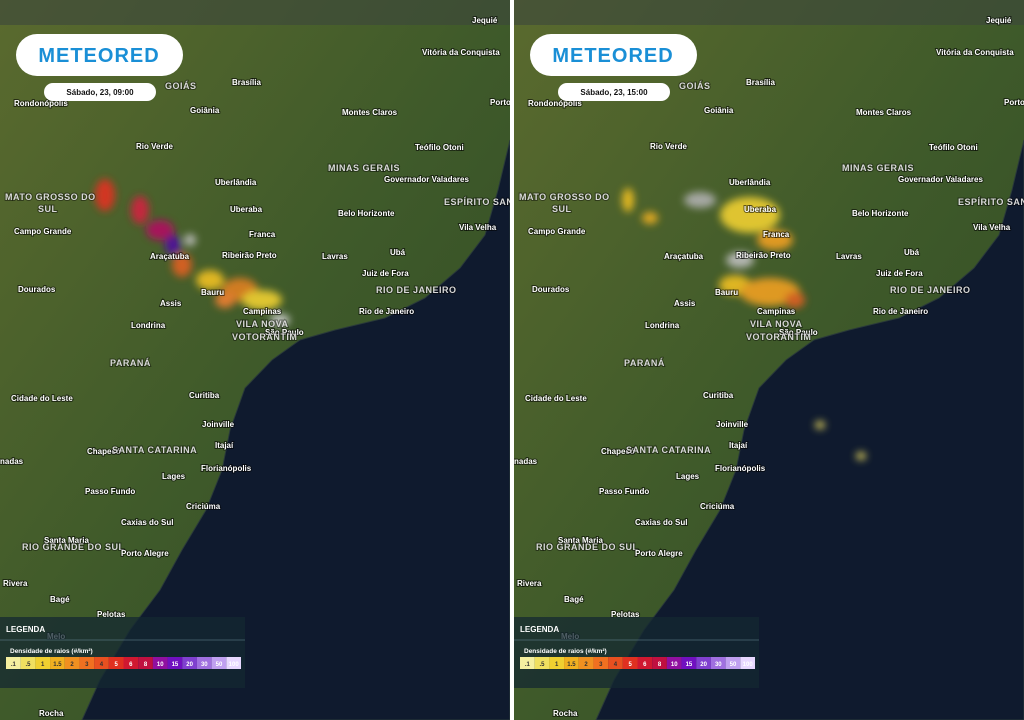 This screenshot has height=720, width=1024. What do you see at coordinates (43, 231) in the screenshot?
I see `city-label: Campo Grande` at bounding box center [43, 231].